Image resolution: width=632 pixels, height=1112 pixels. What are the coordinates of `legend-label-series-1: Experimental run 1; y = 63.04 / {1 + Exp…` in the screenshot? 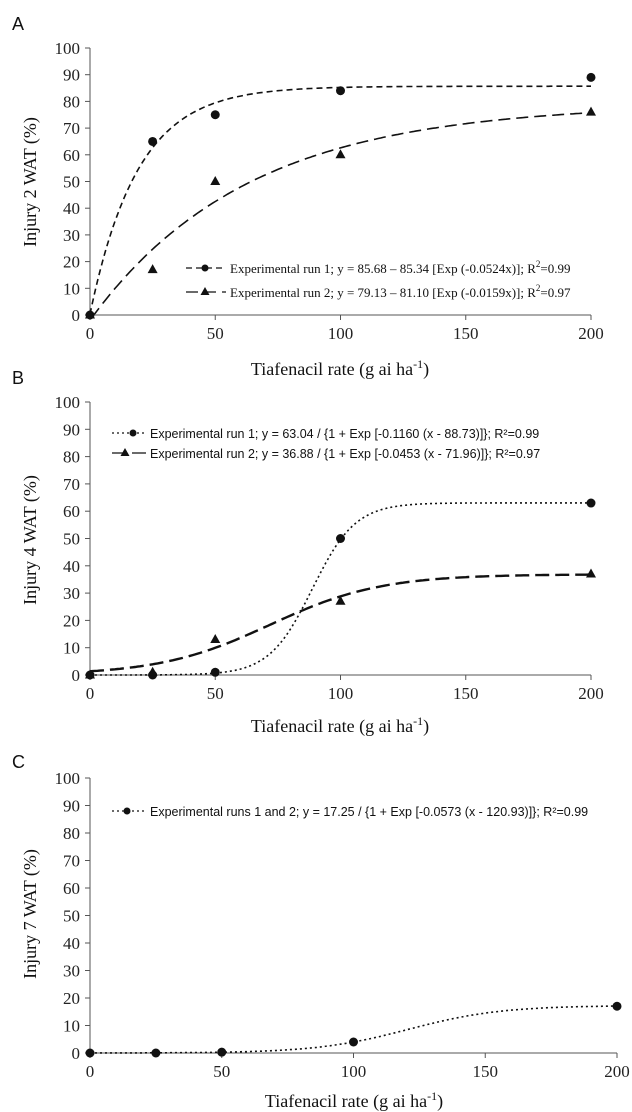 It's located at (344, 434).